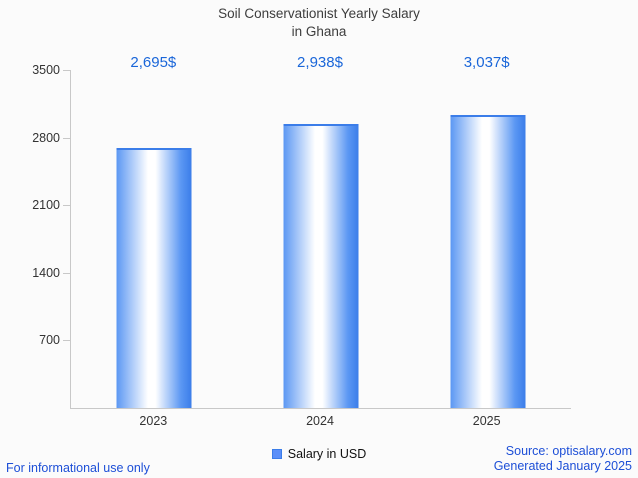  Describe the element at coordinates (562, 466) in the screenshot. I see `generated-text: Generated January 2025` at that location.